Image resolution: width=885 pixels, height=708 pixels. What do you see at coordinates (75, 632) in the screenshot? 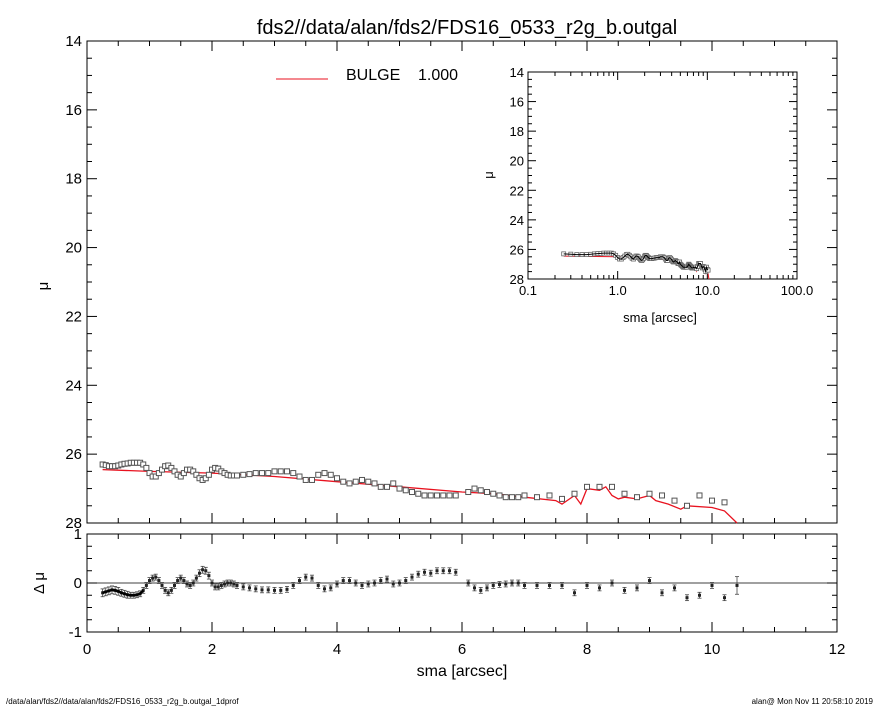
I see `residual-y-tick-label: -1` at bounding box center [75, 632].